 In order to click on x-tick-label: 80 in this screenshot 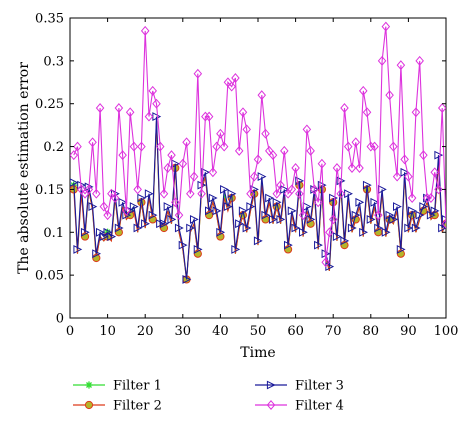, I will do `click(371, 331)`.